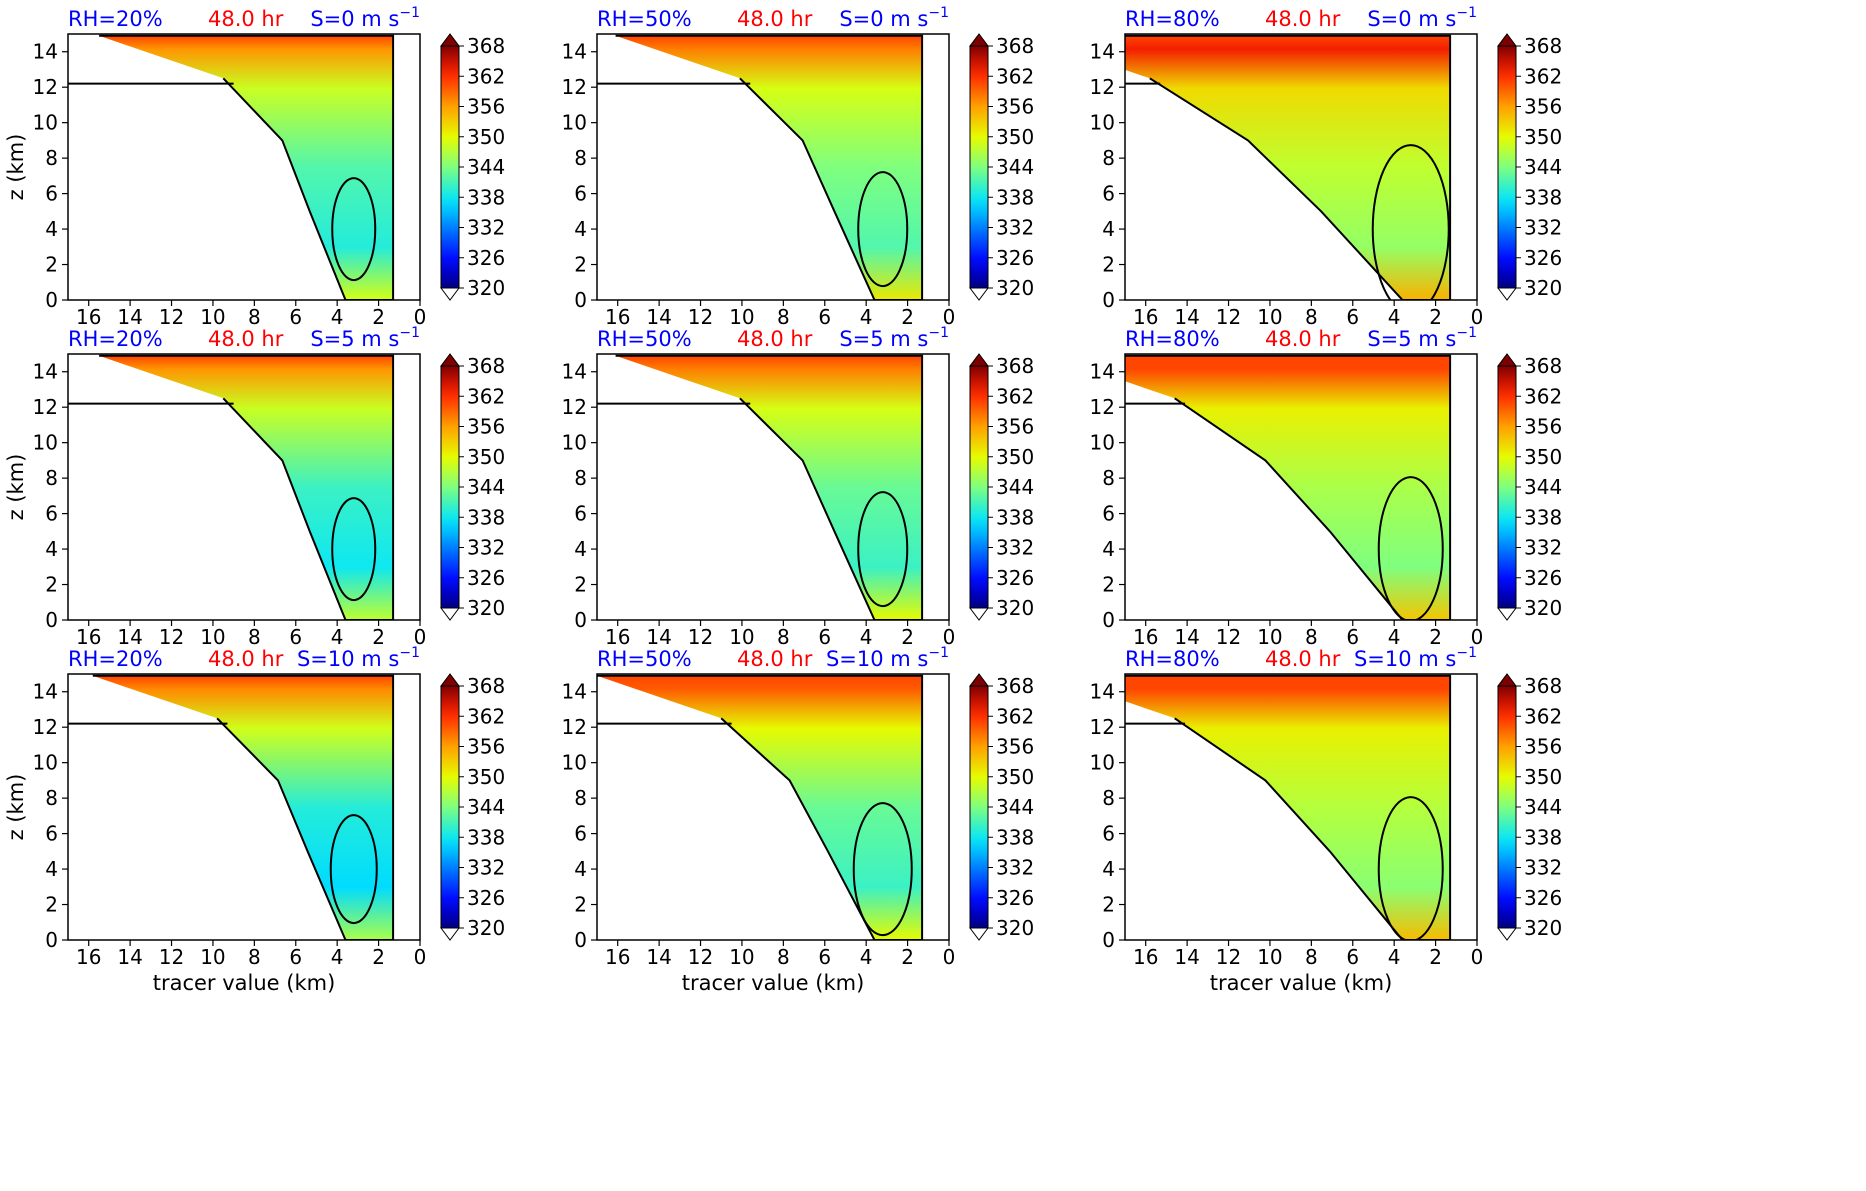  What do you see at coordinates (580, 478) in the screenshot?
I see `y-tick-label: 8` at bounding box center [580, 478].